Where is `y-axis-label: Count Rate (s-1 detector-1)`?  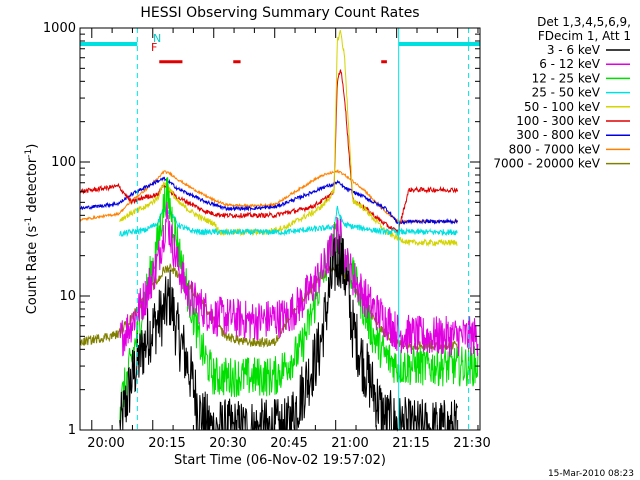 y-axis-label: Count Rate (s-1 detector-1) is located at coordinates (32, 229).